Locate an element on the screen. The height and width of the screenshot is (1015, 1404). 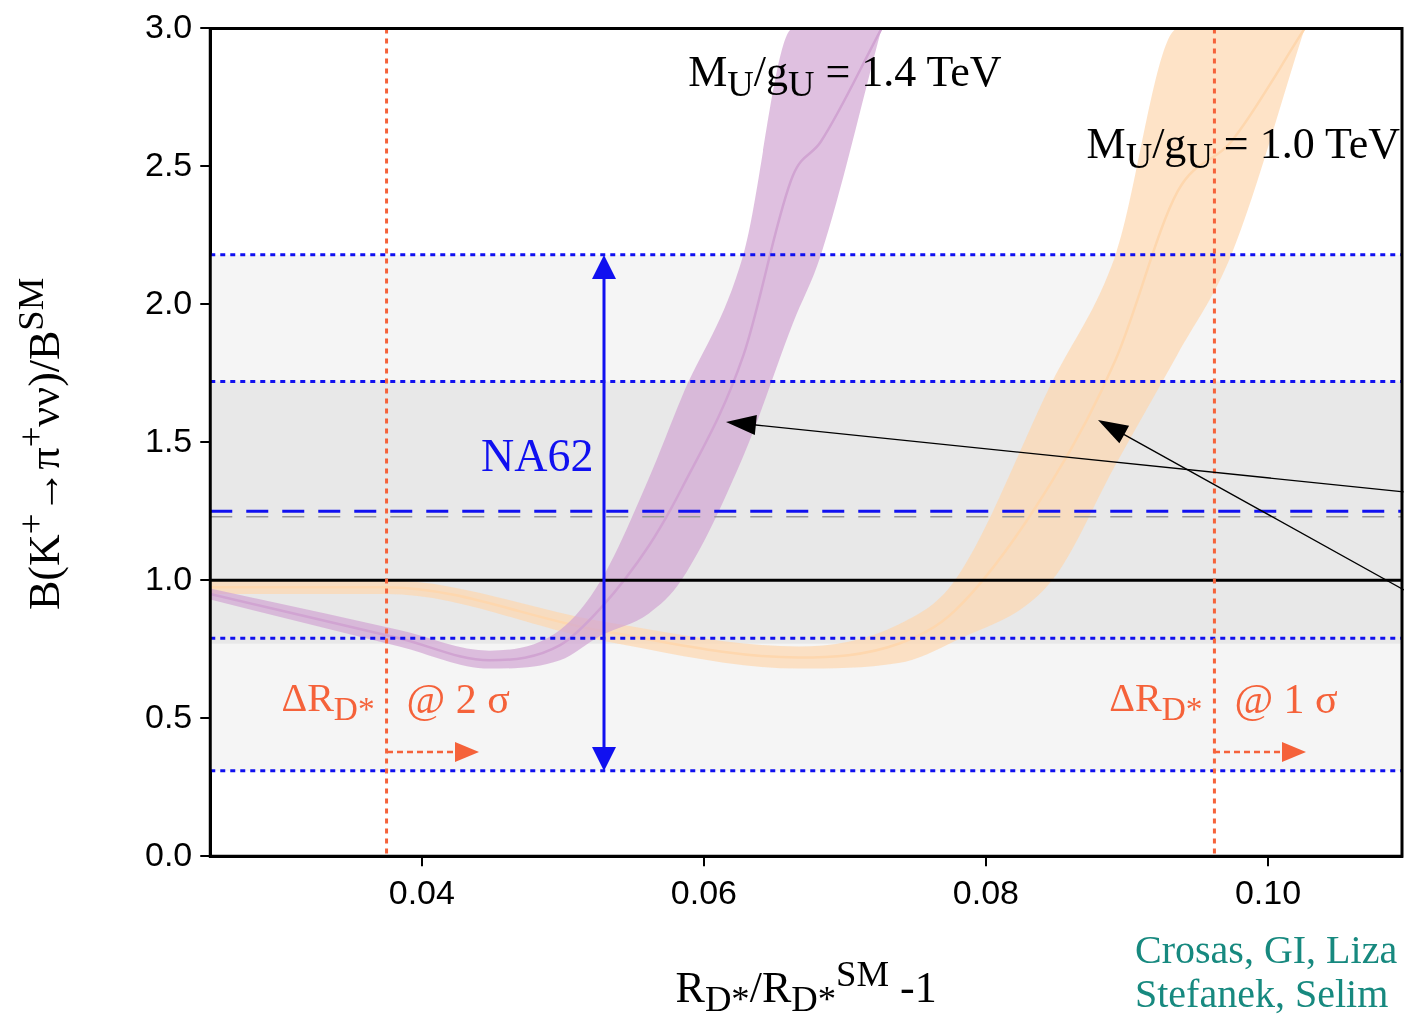
y-tick-label: 3.0 is located at coordinates (169, 25).